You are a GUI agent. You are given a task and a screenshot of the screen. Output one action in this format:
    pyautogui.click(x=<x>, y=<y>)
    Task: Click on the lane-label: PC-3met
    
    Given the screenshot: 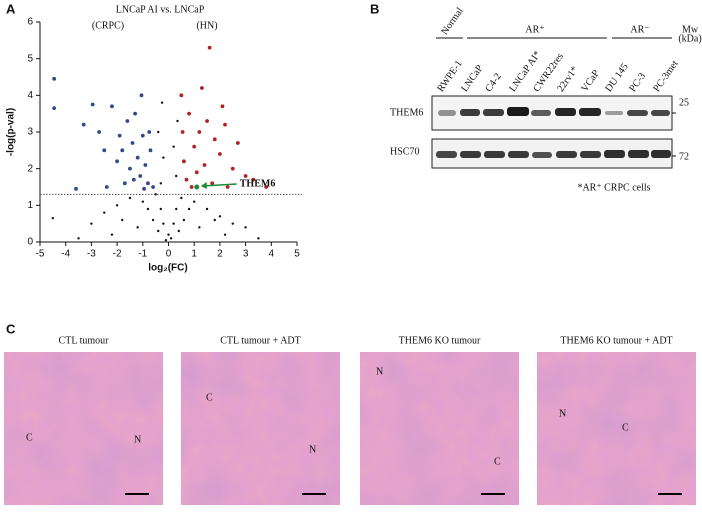 What is the action you would take?
    pyautogui.click(x=666, y=76)
    